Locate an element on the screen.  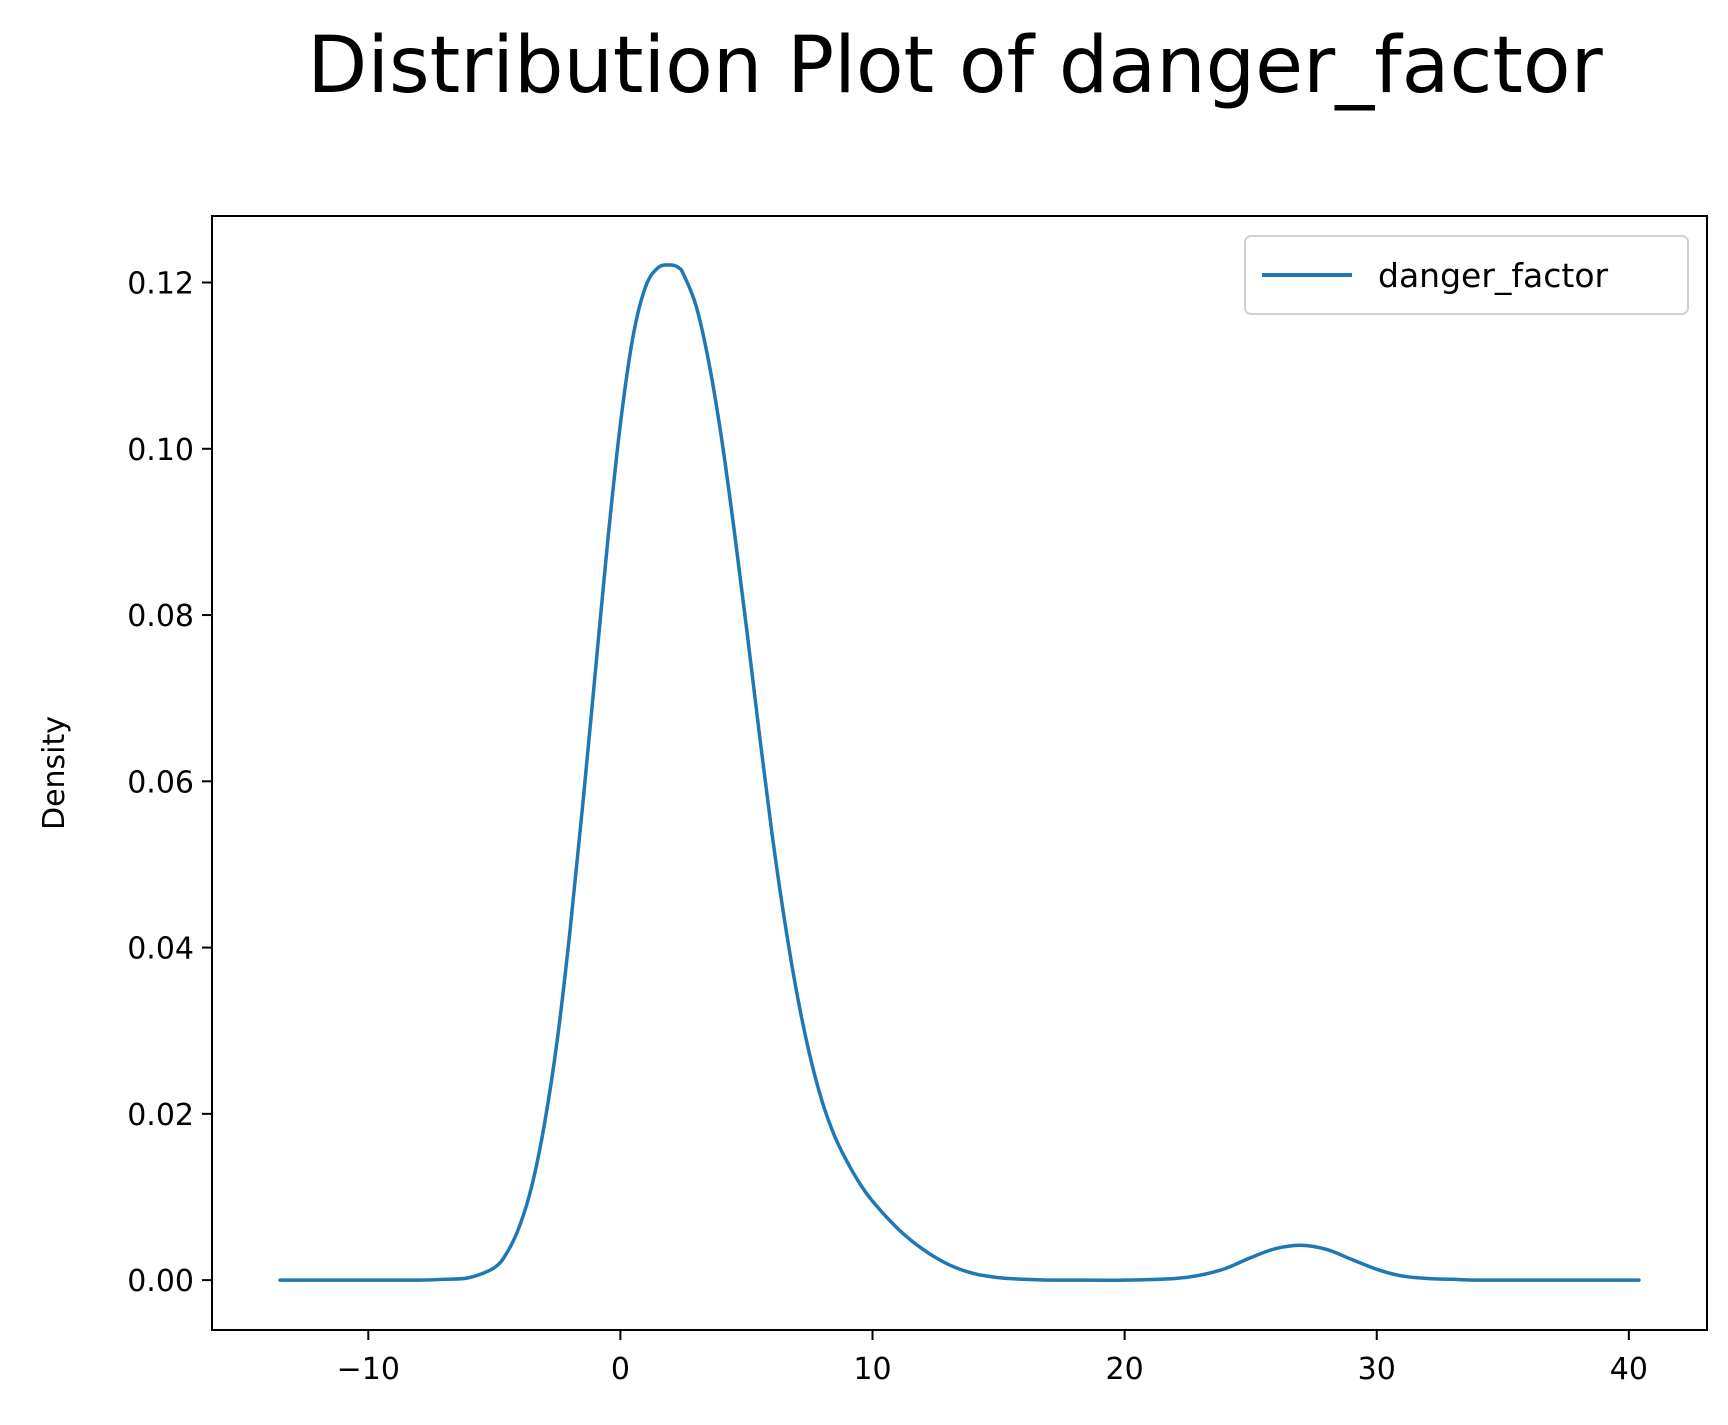
y-axis: 0.00 0.02 0.04 0.06 0.08 0.10 0.12 is located at coordinates (169, 783).